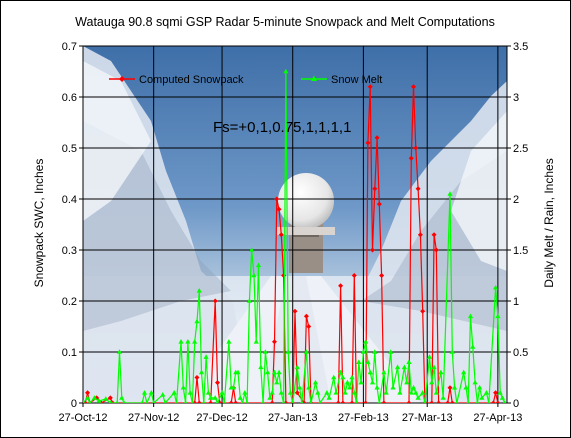 Image resolution: width=571 pixels, height=438 pixels. What do you see at coordinates (69, 200) in the screenshot?
I see `left-tick-label: 0.4` at bounding box center [69, 200].